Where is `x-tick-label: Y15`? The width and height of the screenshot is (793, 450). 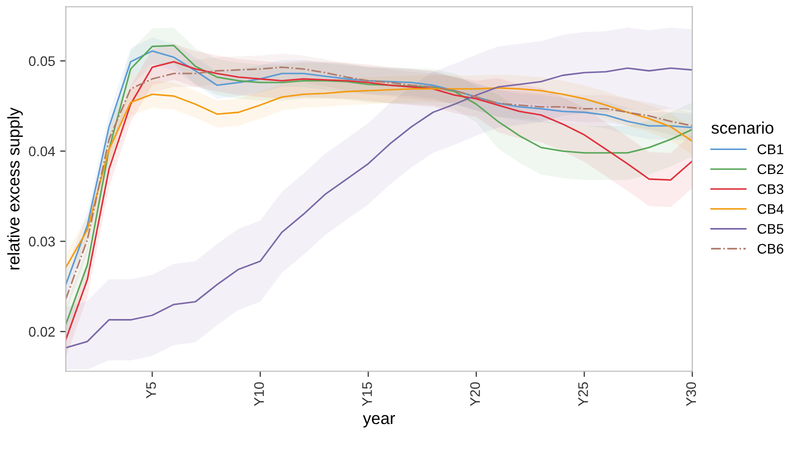
x-tick-label: Y15 is located at coordinates (367, 394).